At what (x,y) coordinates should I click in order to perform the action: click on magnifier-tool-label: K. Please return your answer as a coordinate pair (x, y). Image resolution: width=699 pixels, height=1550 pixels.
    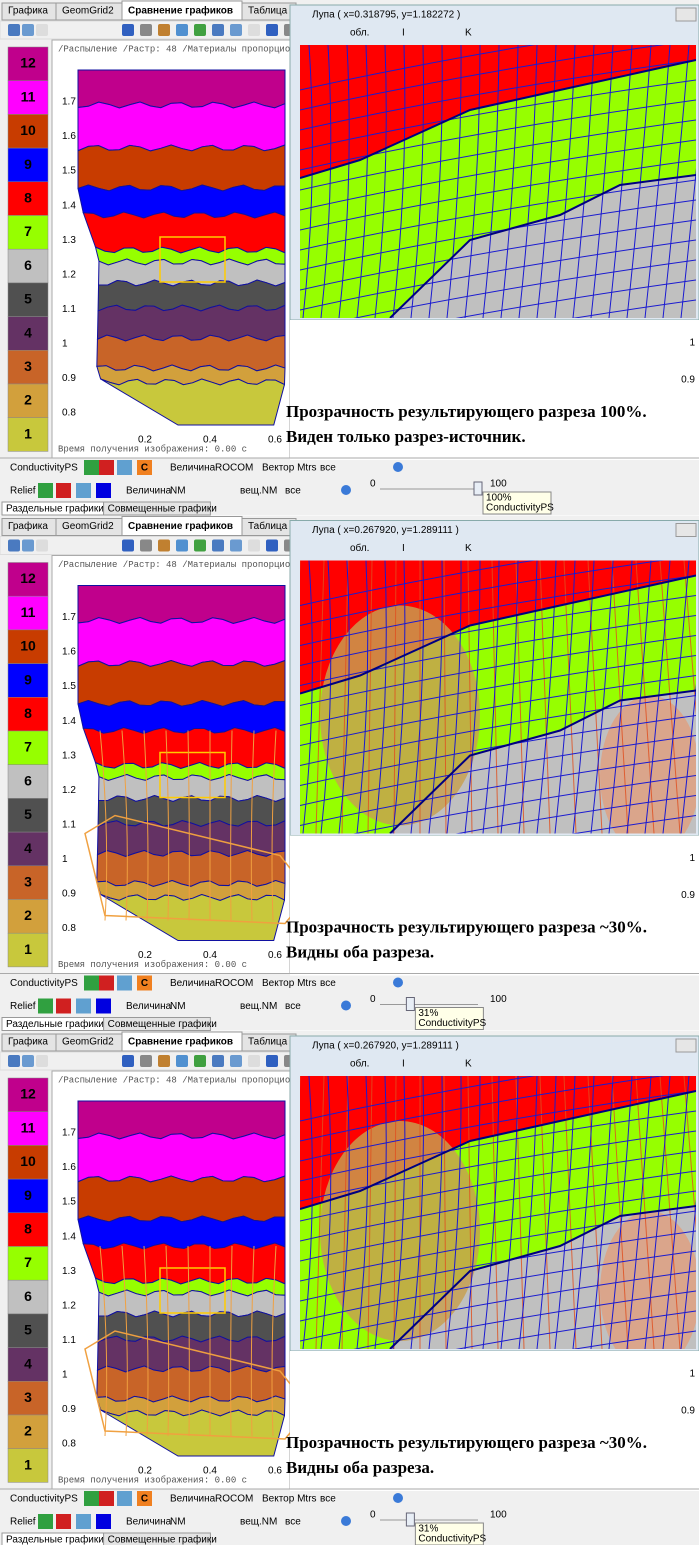
    Looking at the image, I should click on (468, 548).